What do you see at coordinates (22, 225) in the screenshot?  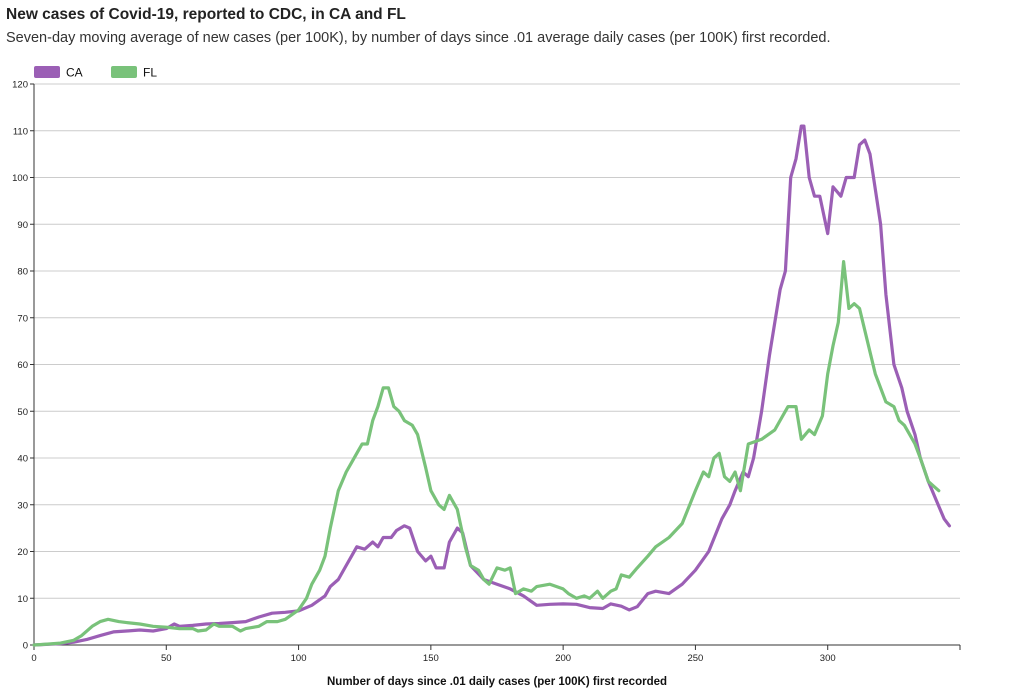 I see `y-tick-label: 90` at bounding box center [22, 225].